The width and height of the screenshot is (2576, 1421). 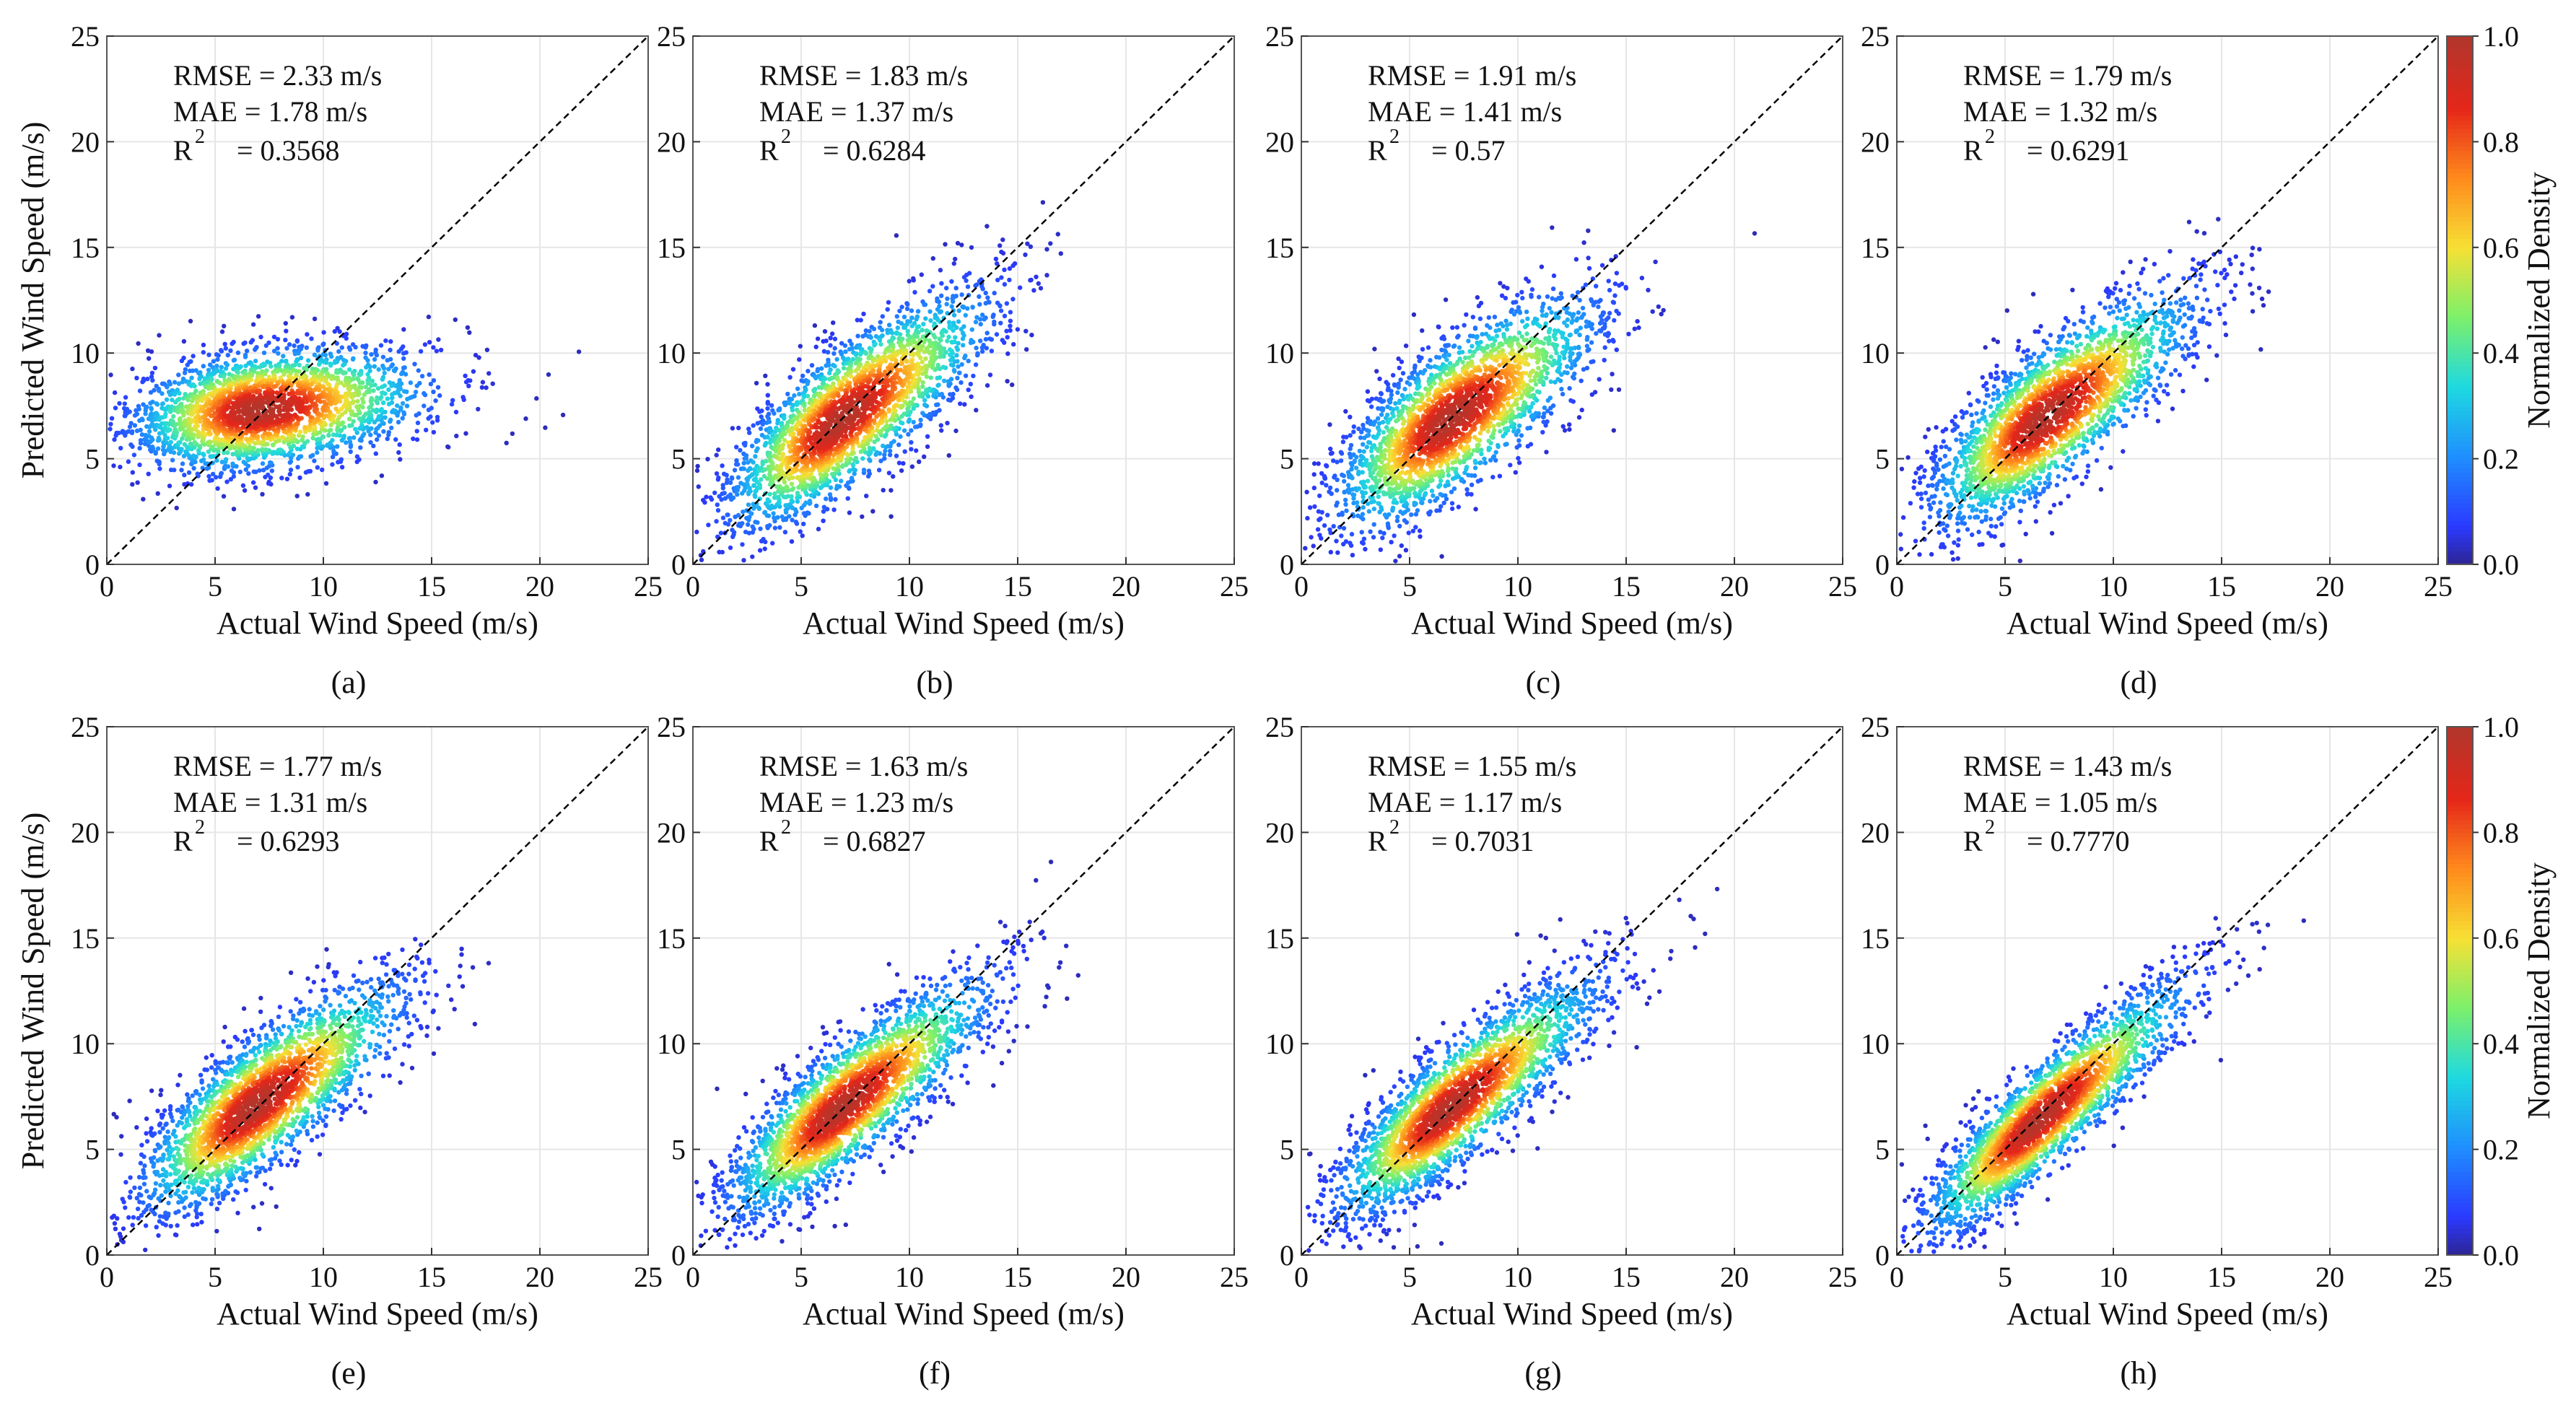 I want to click on x-tick-label: 20, so click(x=539, y=586).